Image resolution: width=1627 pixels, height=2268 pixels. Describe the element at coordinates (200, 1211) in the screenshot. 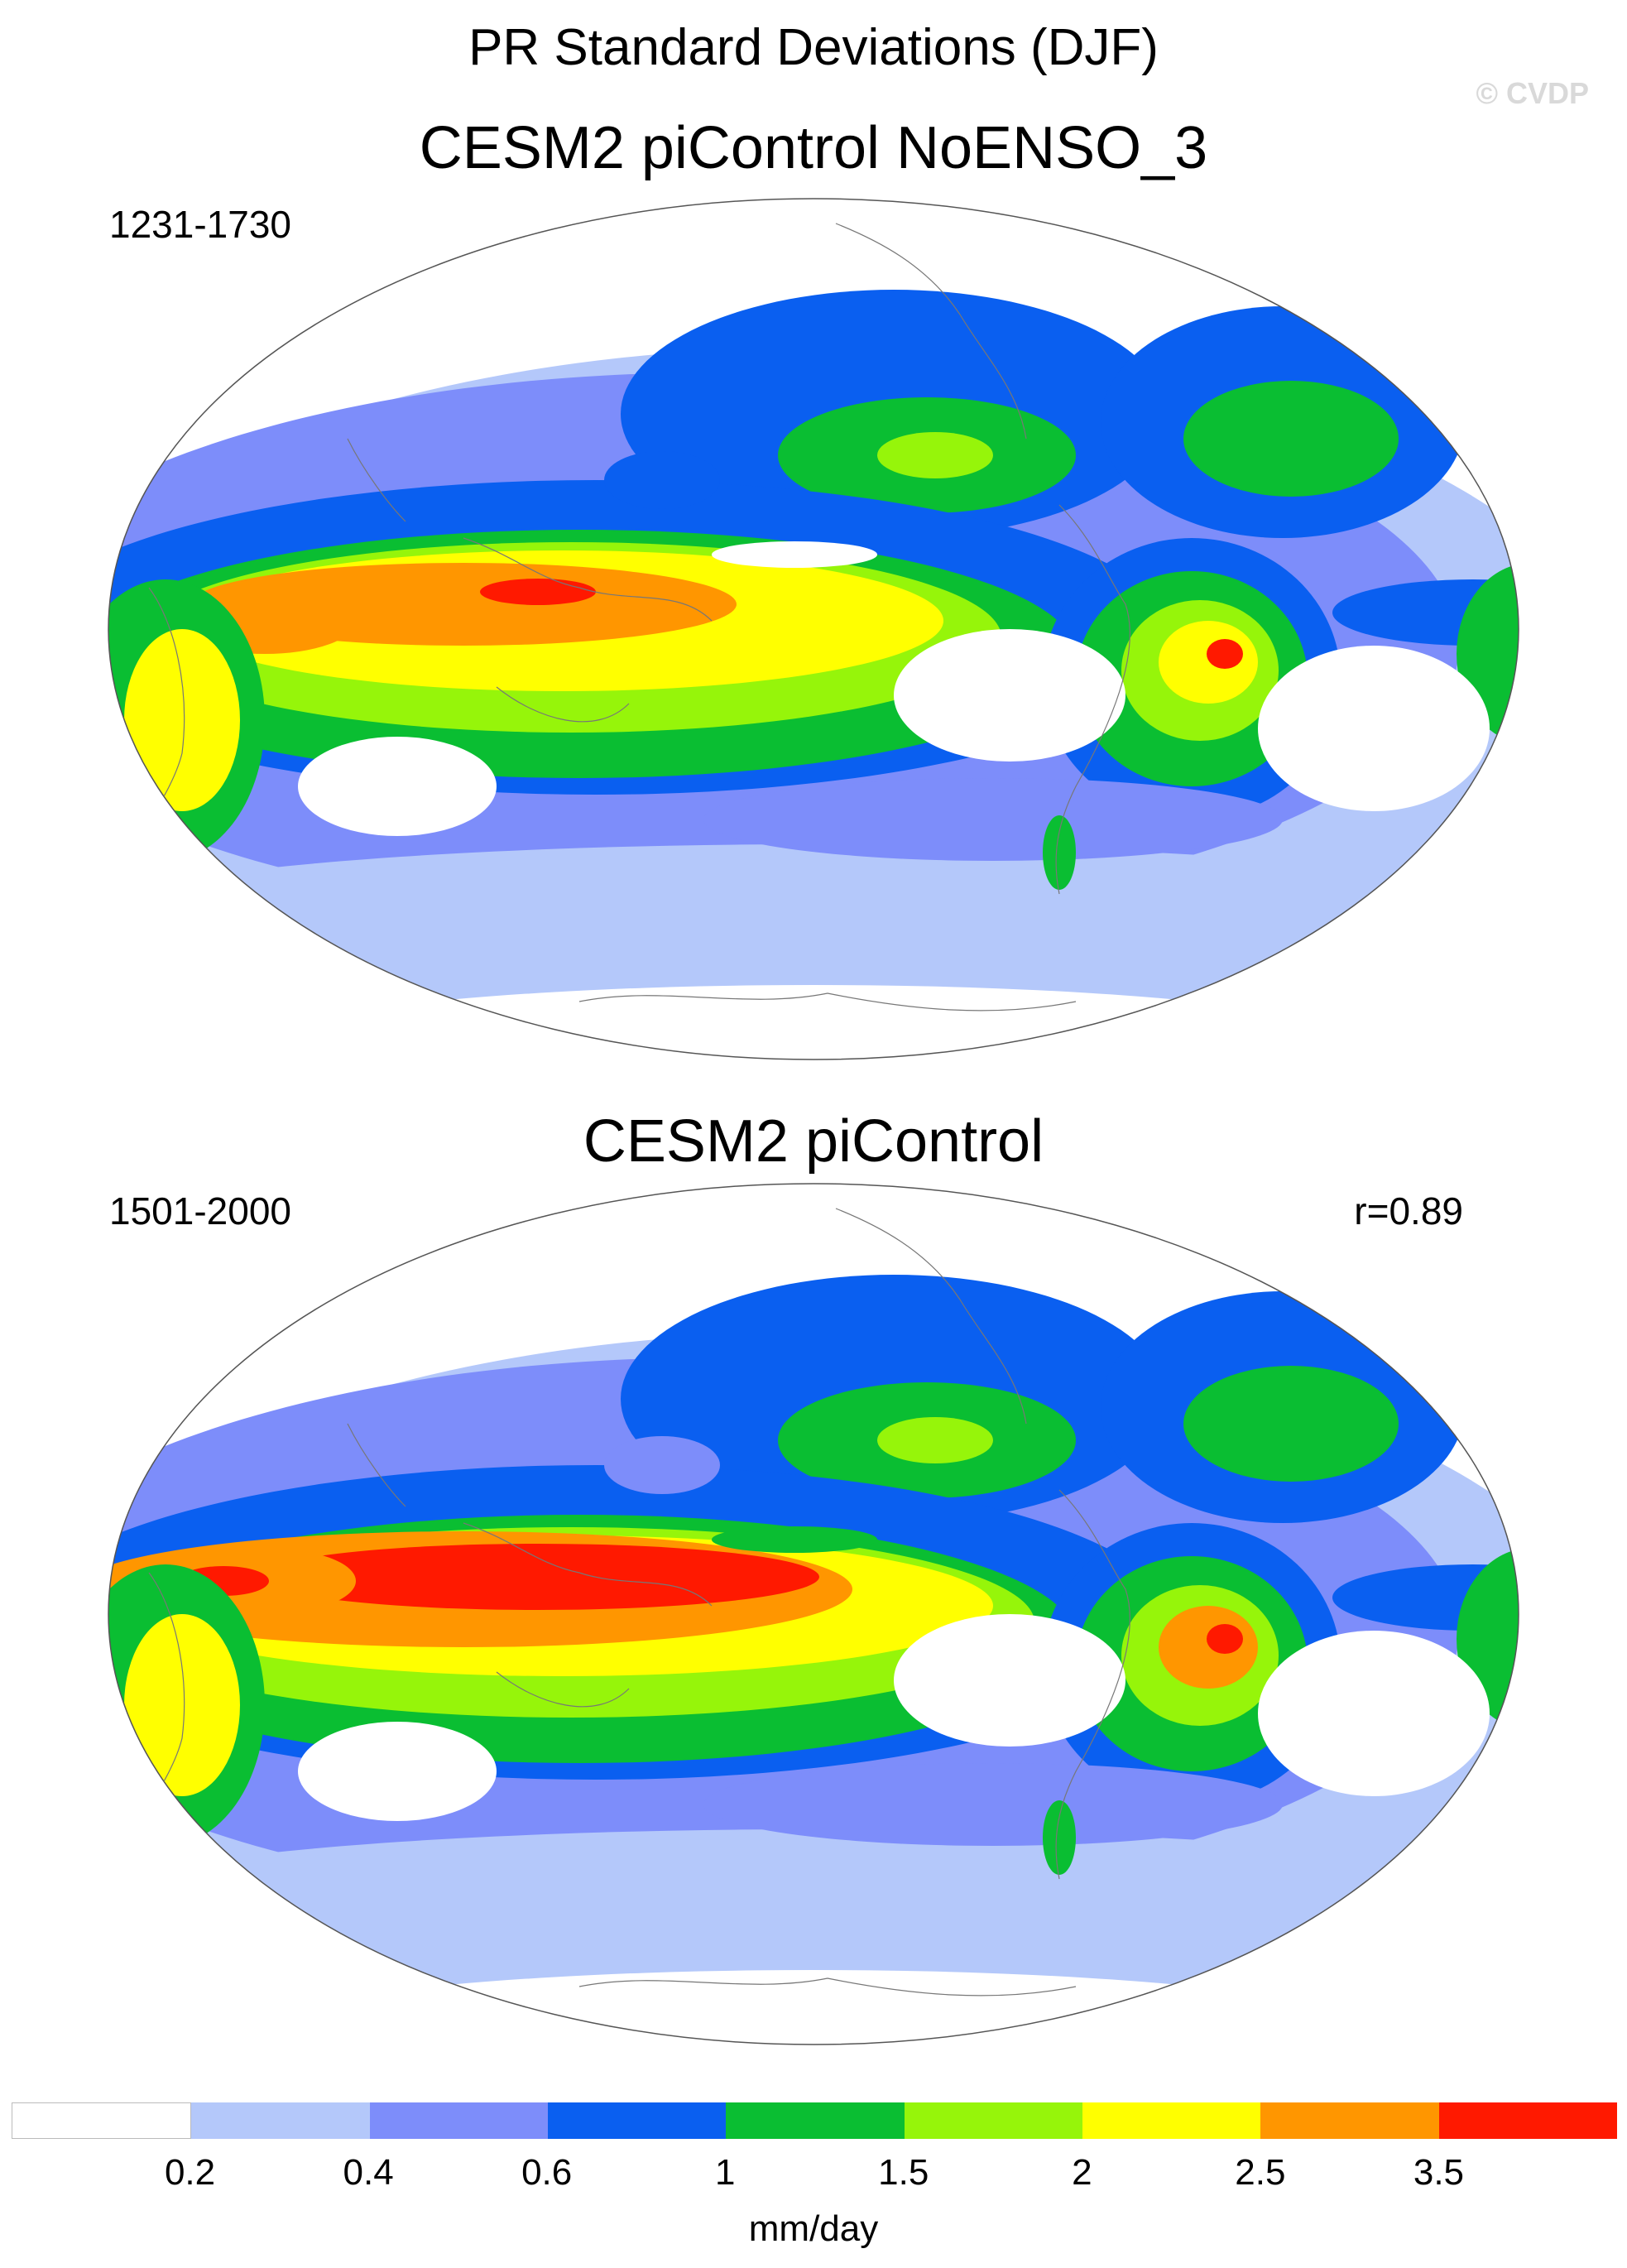

I see `panel2-period: 1501-2000` at that location.